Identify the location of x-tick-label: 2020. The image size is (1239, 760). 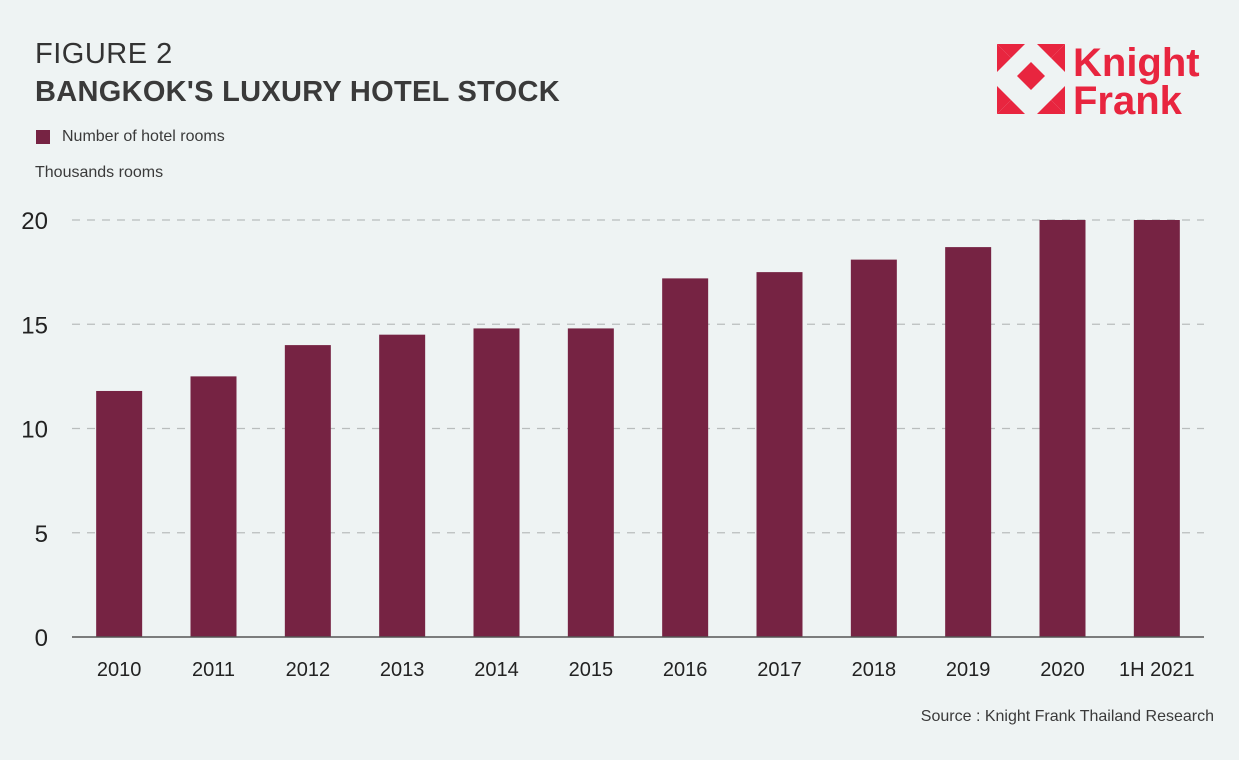
(1062, 670).